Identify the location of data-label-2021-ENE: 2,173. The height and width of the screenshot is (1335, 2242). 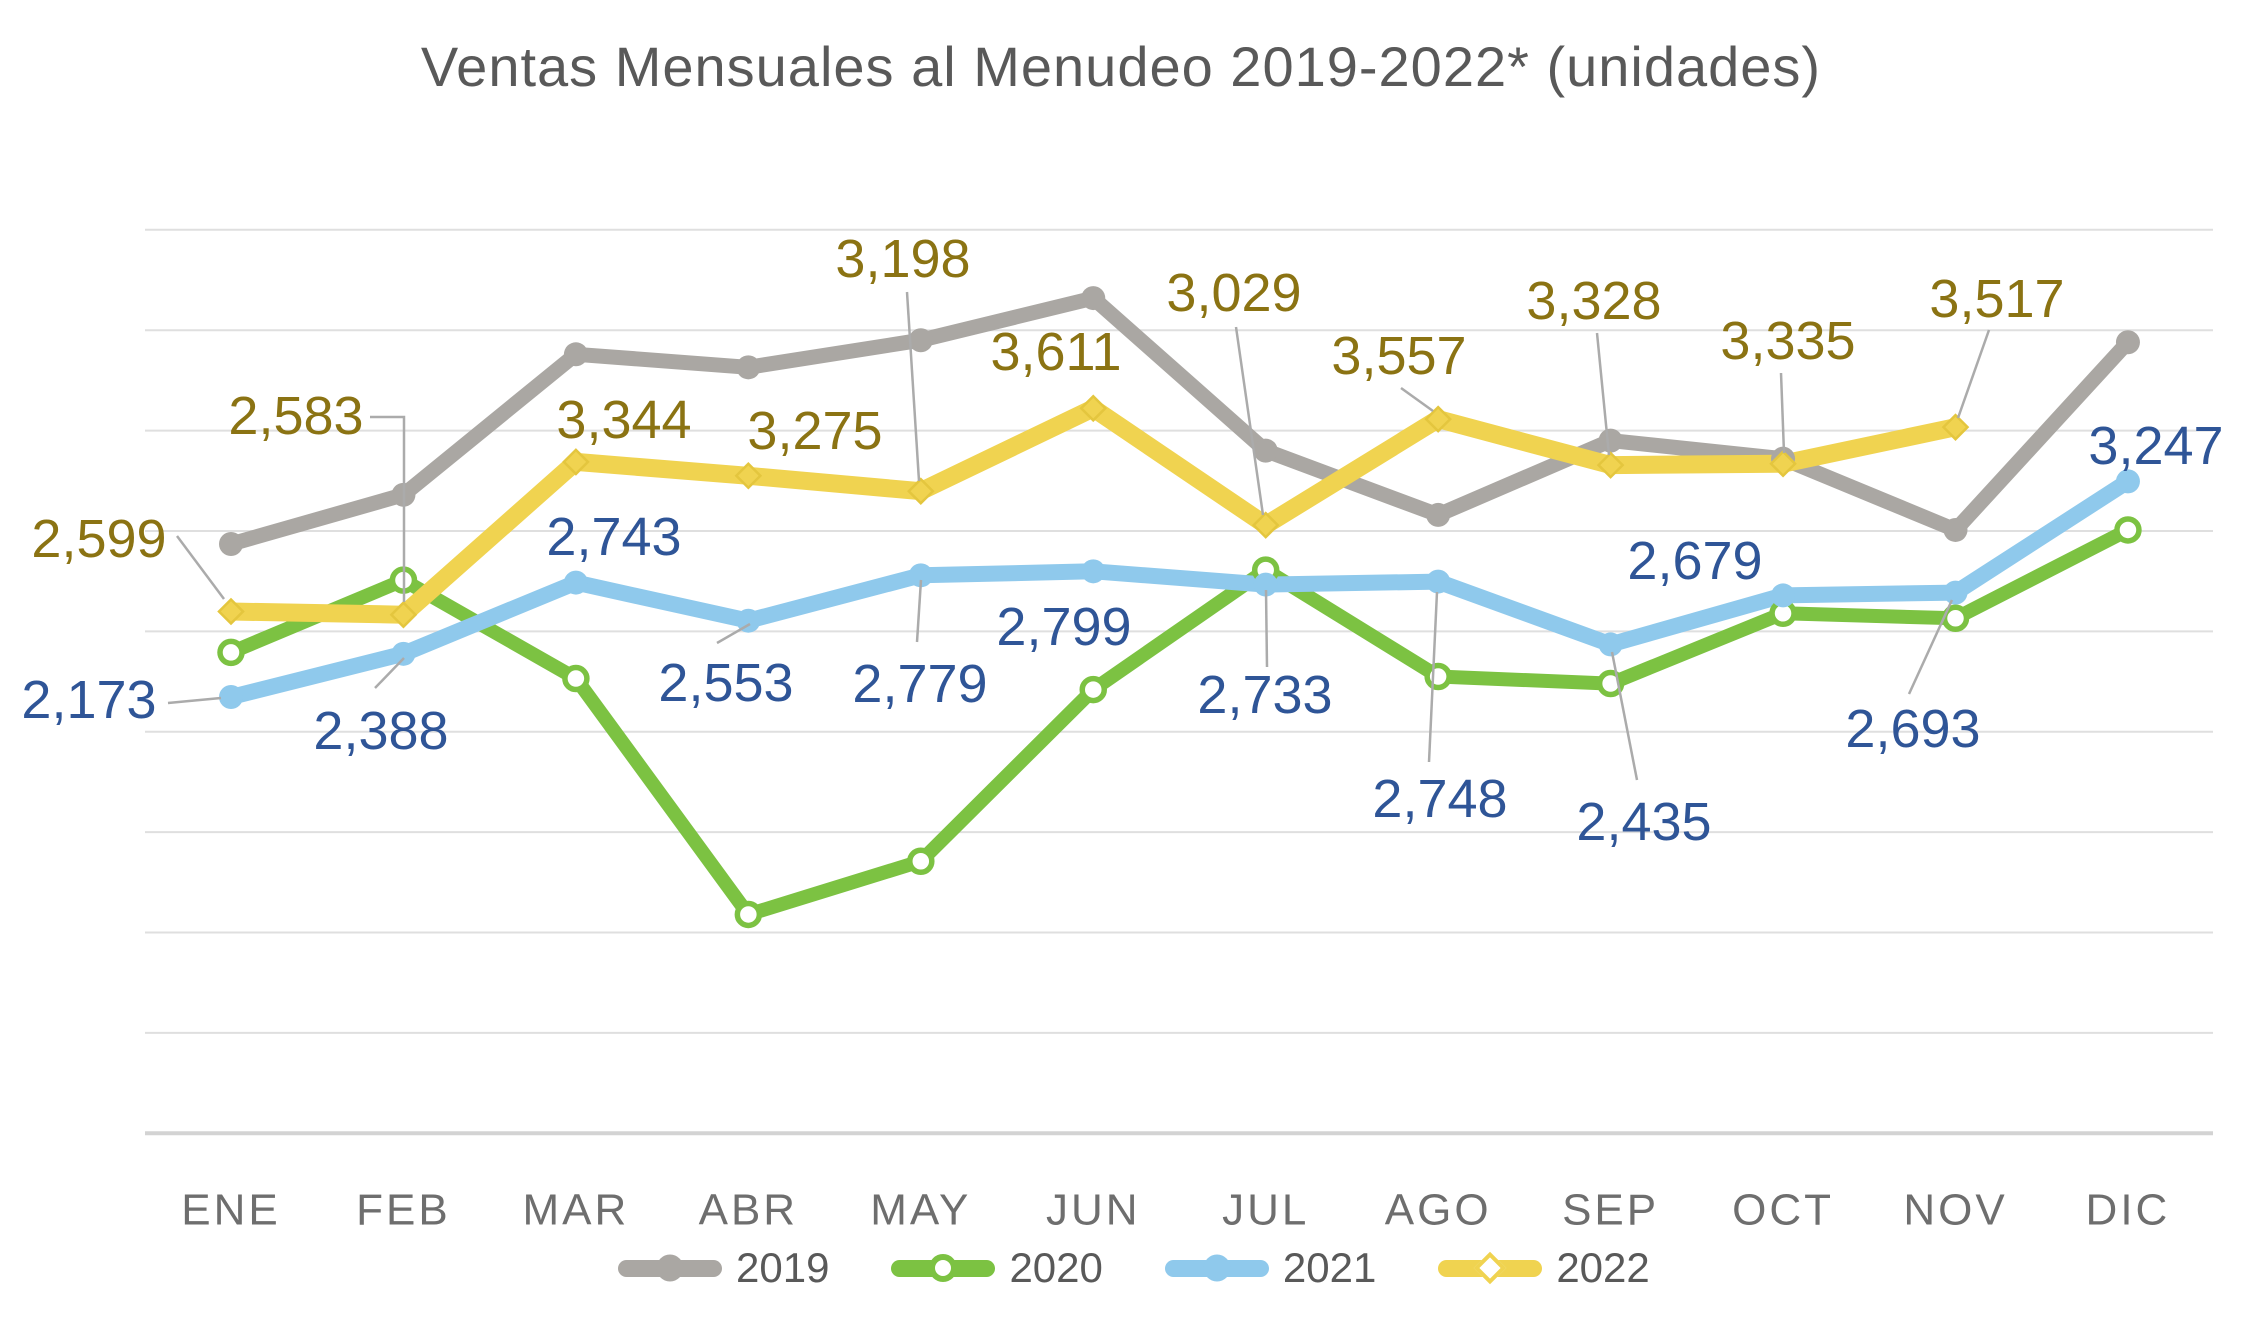
(88, 700).